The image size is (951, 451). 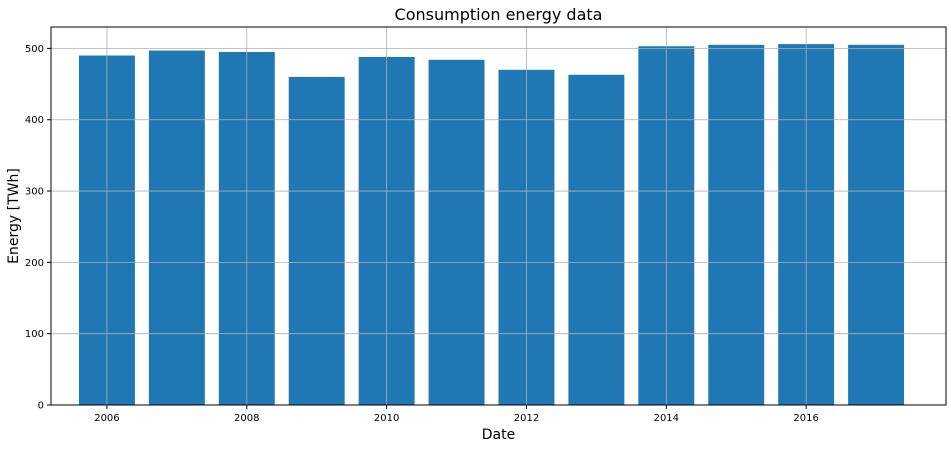 I want to click on chart-title: Consumption energy data, so click(x=499, y=14).